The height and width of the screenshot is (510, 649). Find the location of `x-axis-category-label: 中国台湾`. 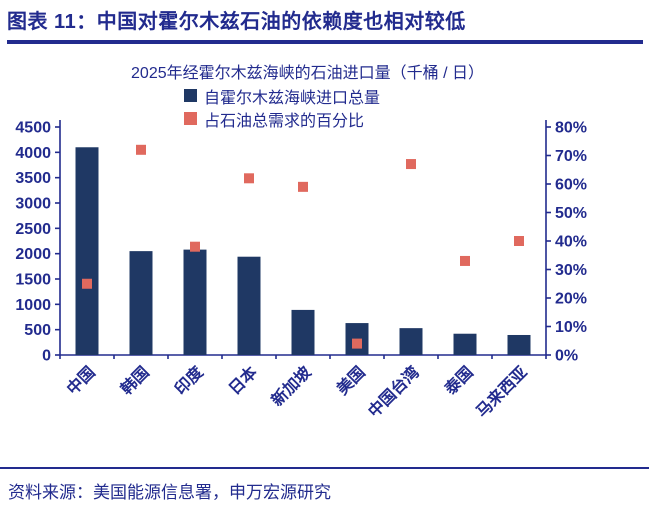

x-axis-category-label: 中国台湾 is located at coordinates (393, 391).